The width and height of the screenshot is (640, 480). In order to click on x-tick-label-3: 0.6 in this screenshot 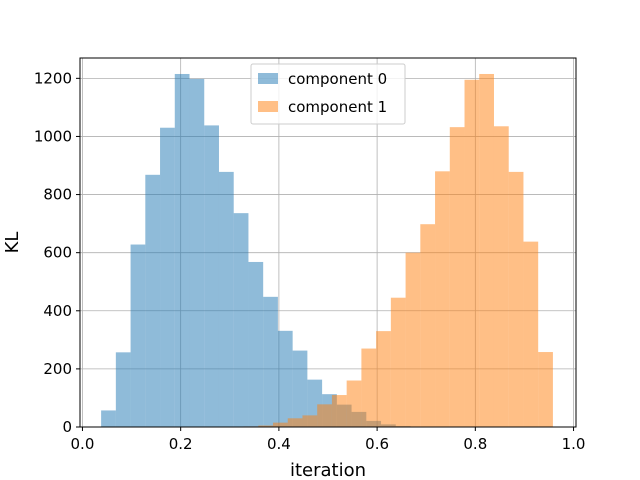, I will do `click(377, 444)`.